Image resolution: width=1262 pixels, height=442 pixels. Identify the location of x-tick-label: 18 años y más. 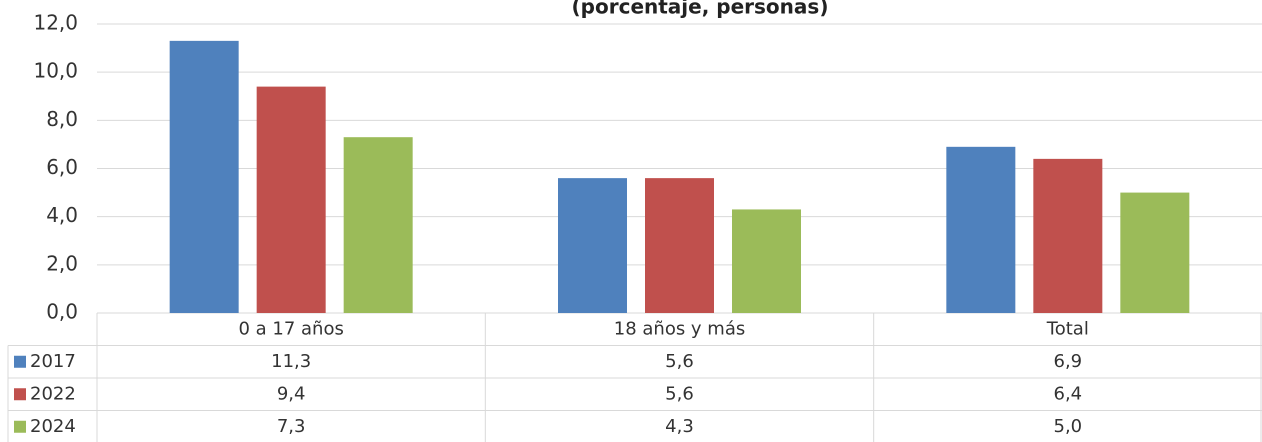
(680, 328).